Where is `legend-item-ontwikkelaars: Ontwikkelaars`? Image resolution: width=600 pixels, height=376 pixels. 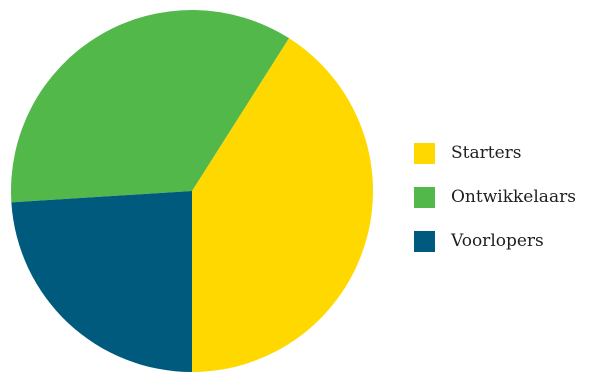
legend-item-ontwikkelaars: Ontwikkelaars is located at coordinates (507, 197).